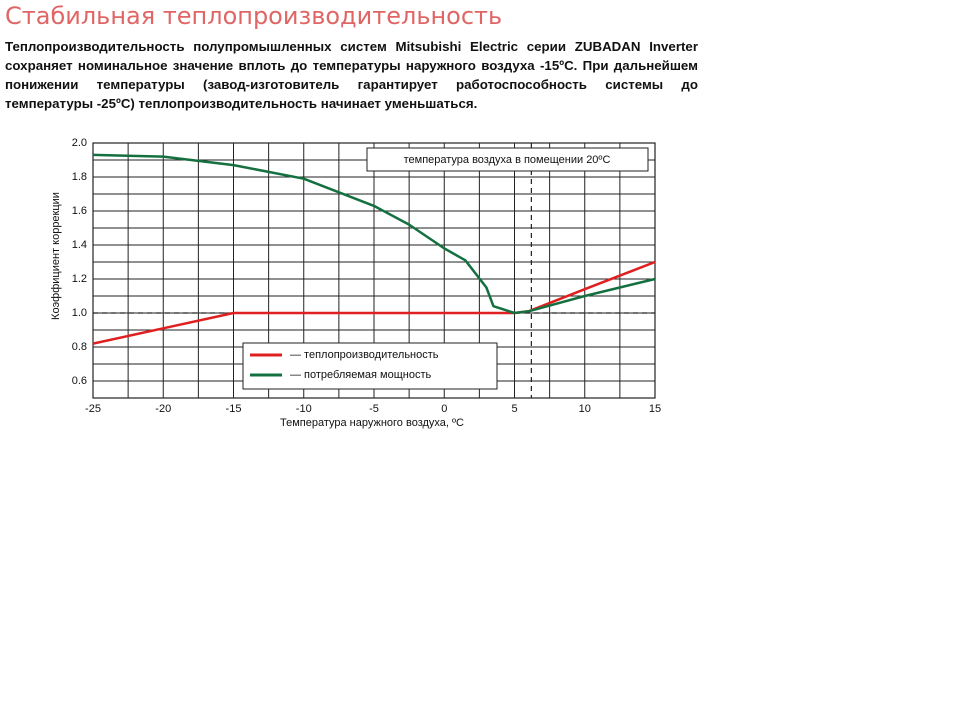 The width and height of the screenshot is (955, 703). I want to click on x-tick-label: -5, so click(374, 409).